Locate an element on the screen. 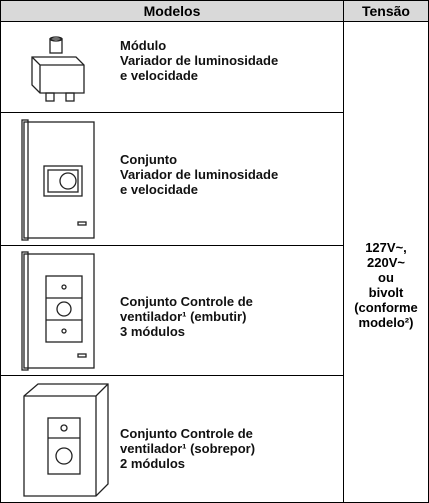 The height and width of the screenshot is (503, 429). module-icon is located at coordinates (58, 69).